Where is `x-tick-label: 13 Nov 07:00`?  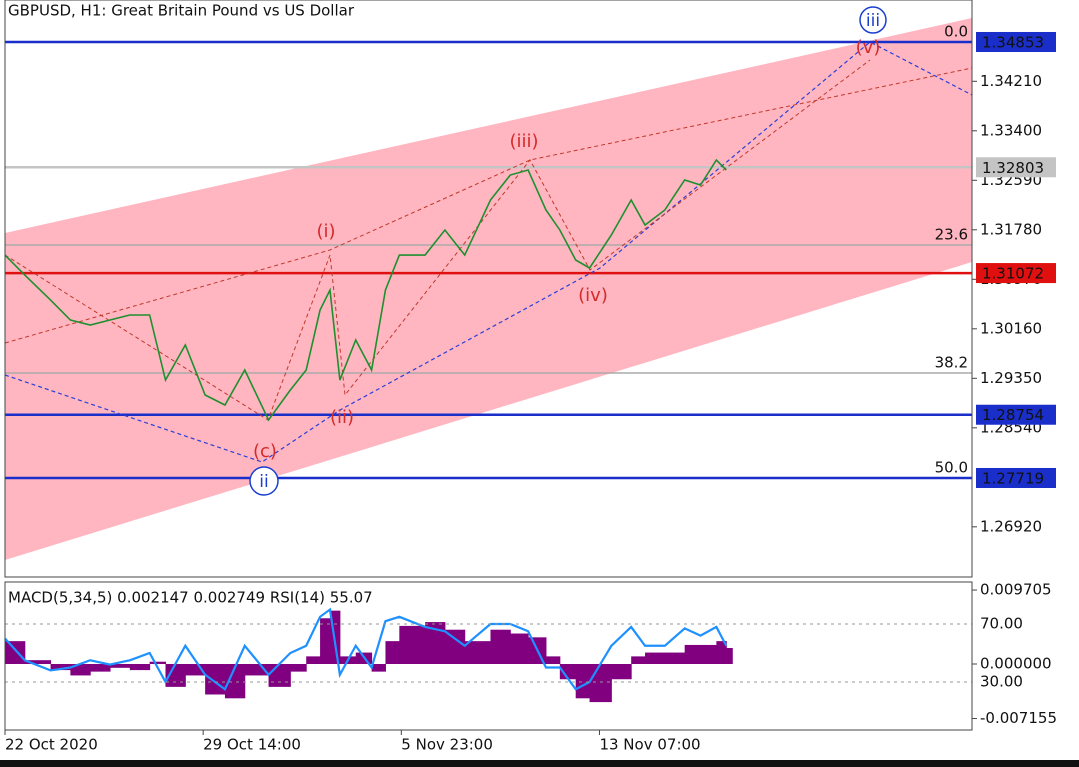 x-tick-label: 13 Nov 07:00 is located at coordinates (649, 745).